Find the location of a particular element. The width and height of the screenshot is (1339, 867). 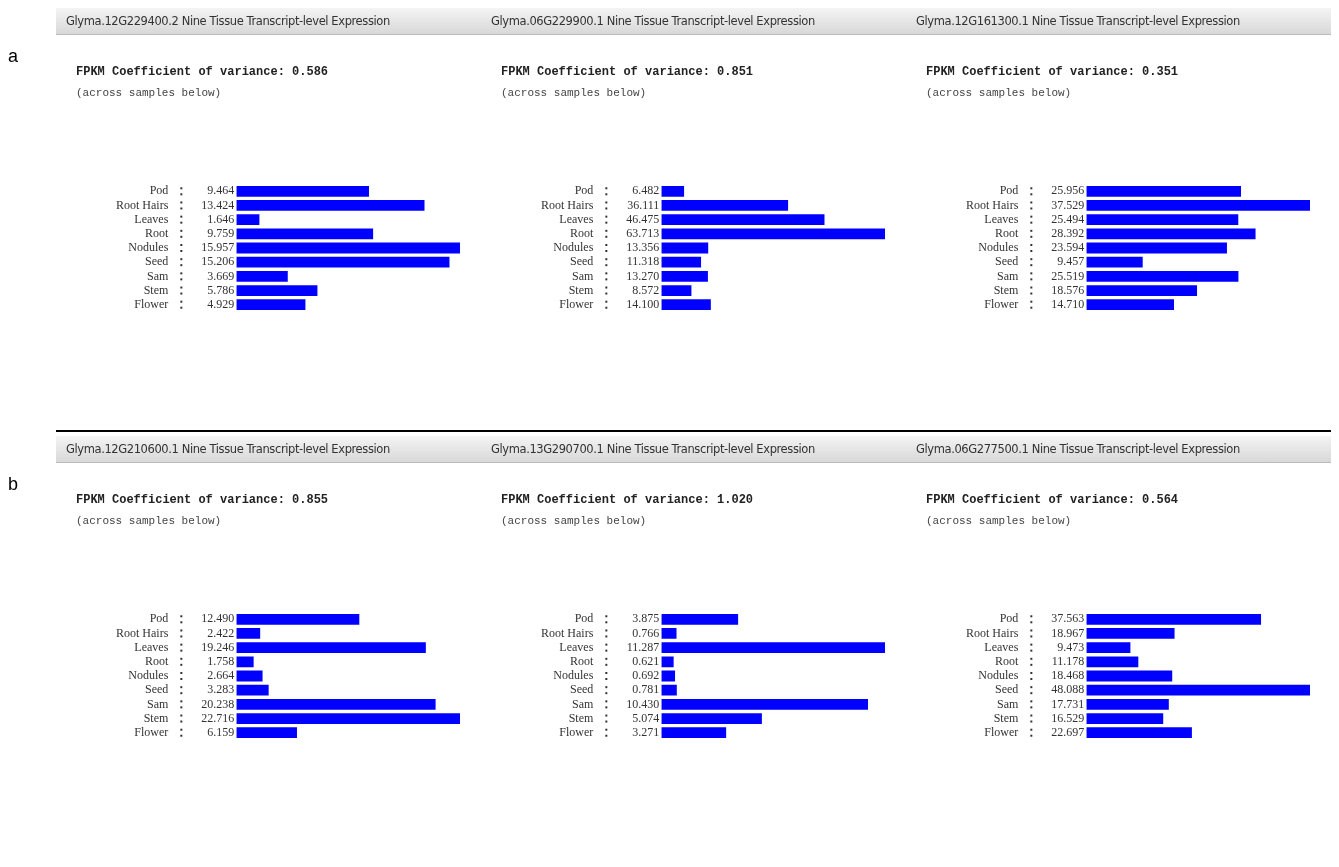

chart-title: Glyma.12G210600.1 Nine Tissue Transcript-level Expression is located at coordinates (268, 449).